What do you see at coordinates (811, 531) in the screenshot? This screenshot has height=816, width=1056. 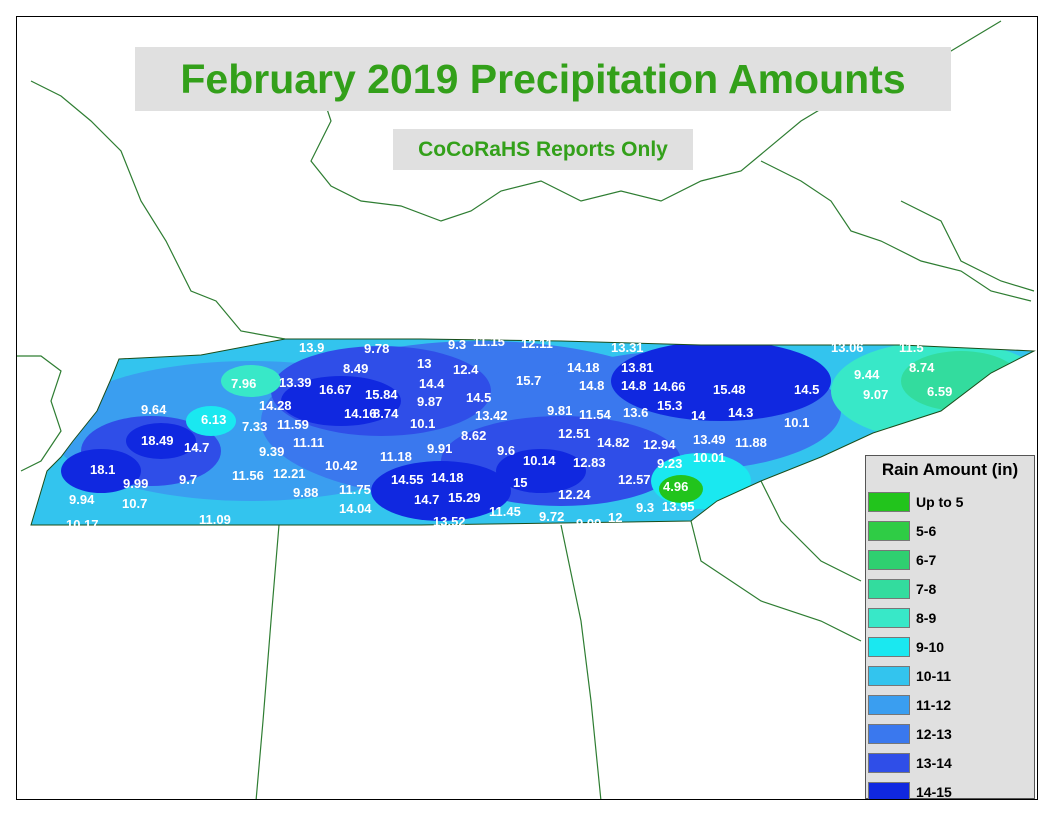 I see `carolina-line` at bounding box center [811, 531].